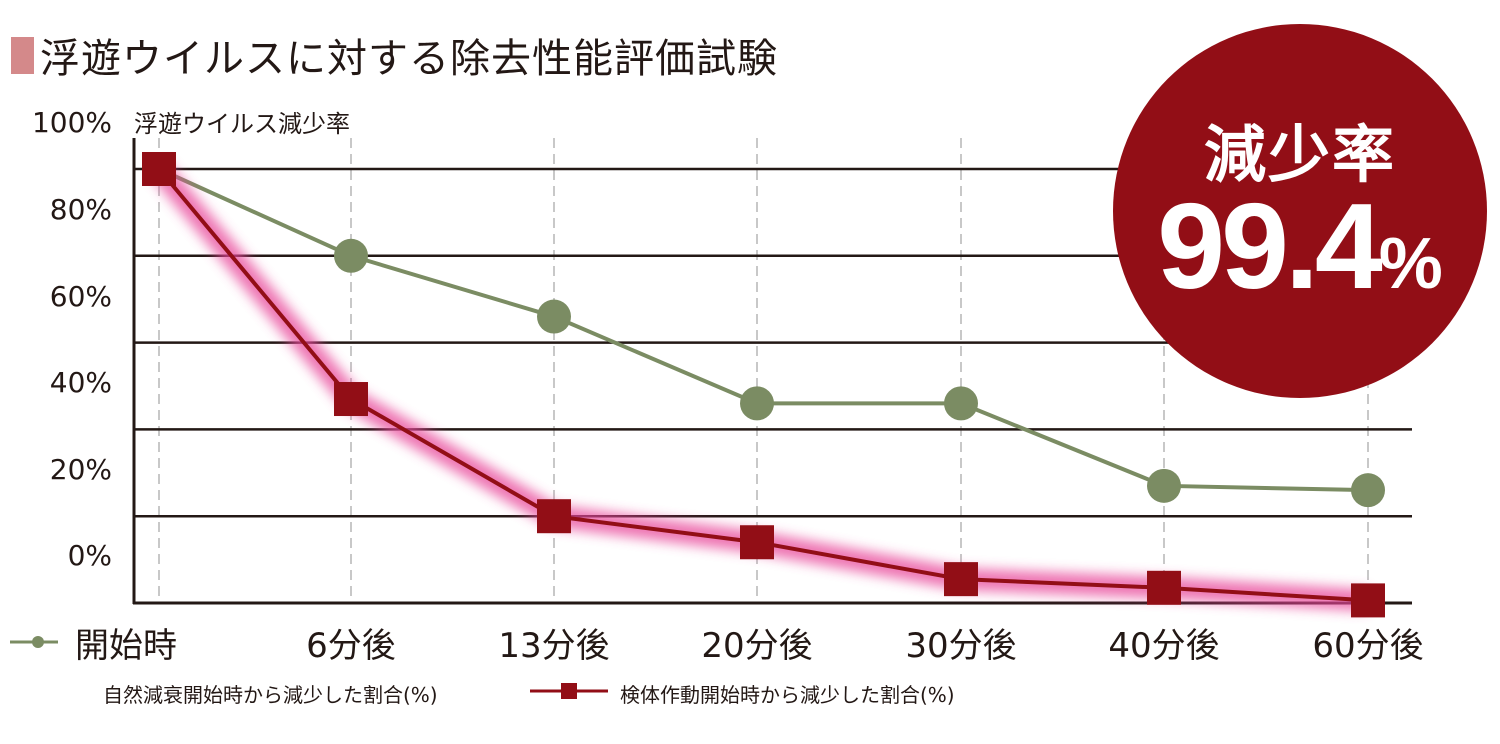 The image size is (1500, 744). Describe the element at coordinates (1269, 246) in the screenshot. I see `badge-number: 99.4` at that location.